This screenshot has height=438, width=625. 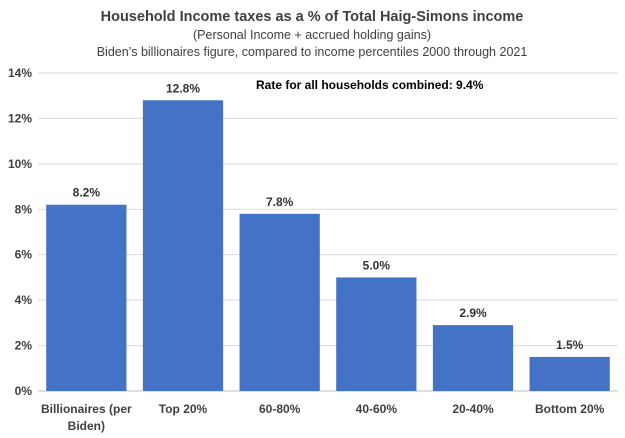 I want to click on data-label: 2.9%, so click(x=473, y=313).